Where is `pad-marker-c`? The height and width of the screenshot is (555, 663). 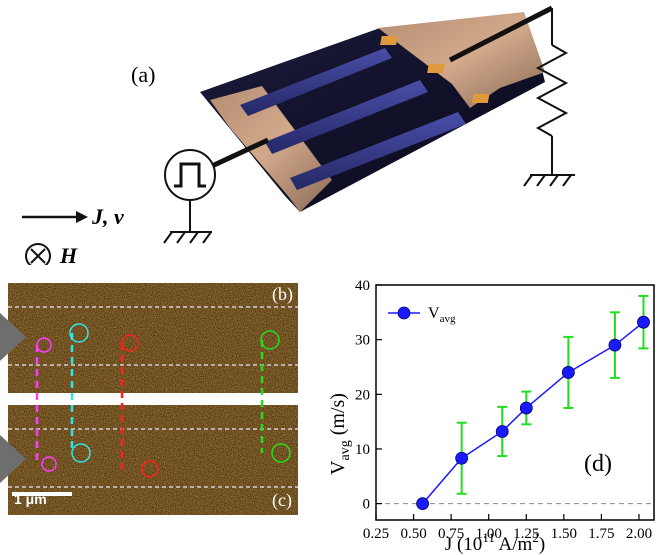 pad-marker-c is located at coordinates (13, 459).